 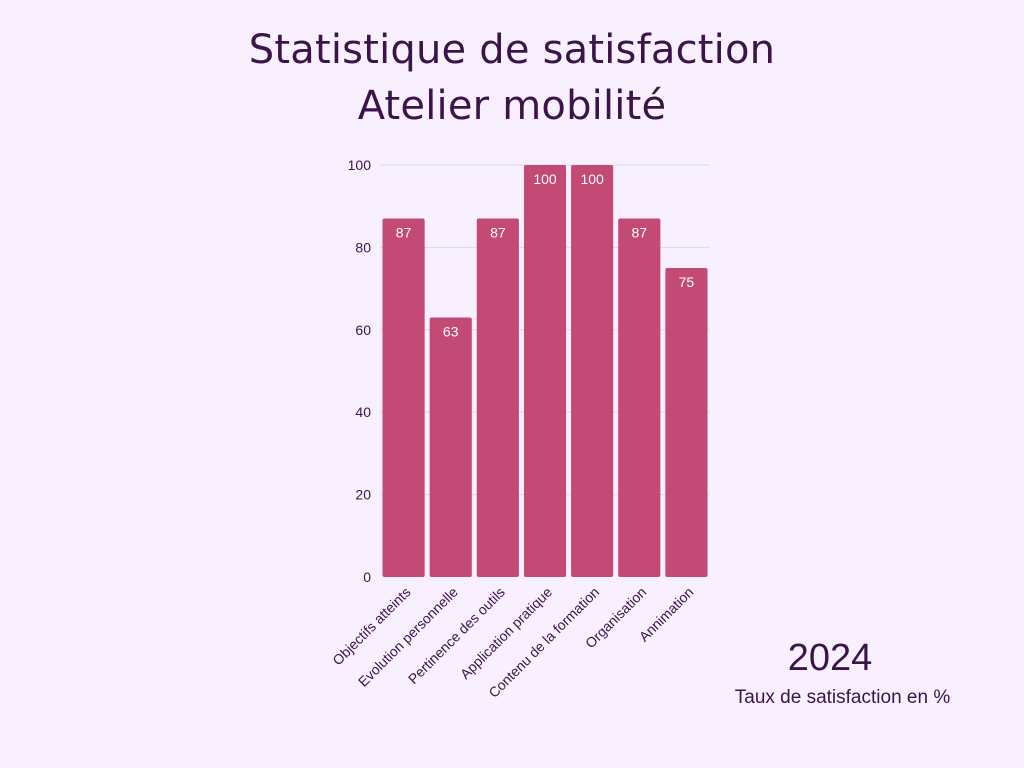 What do you see at coordinates (360, 165) in the screenshot?
I see `y-tick-label: 100` at bounding box center [360, 165].